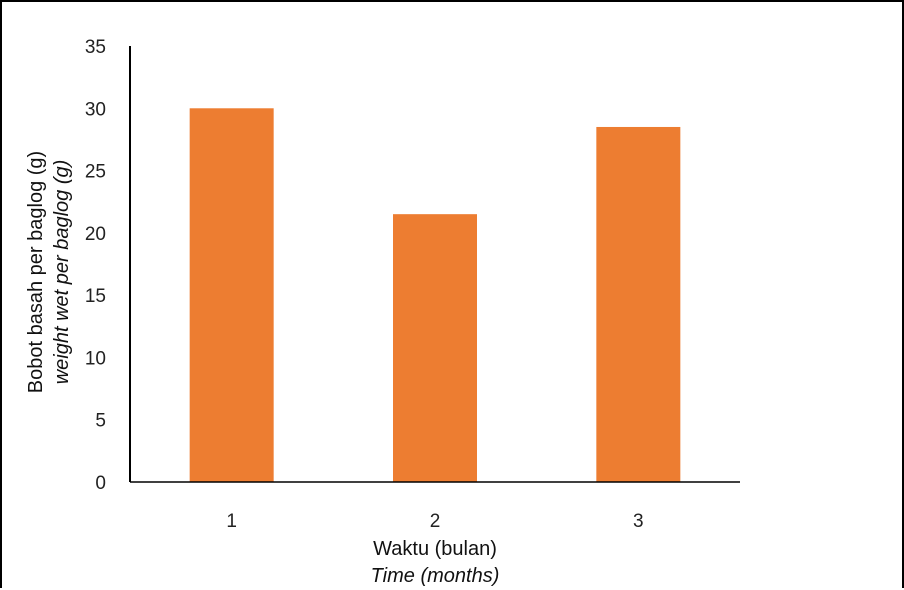  Describe the element at coordinates (100, 421) in the screenshot. I see `y-tick-label: 5` at that location.